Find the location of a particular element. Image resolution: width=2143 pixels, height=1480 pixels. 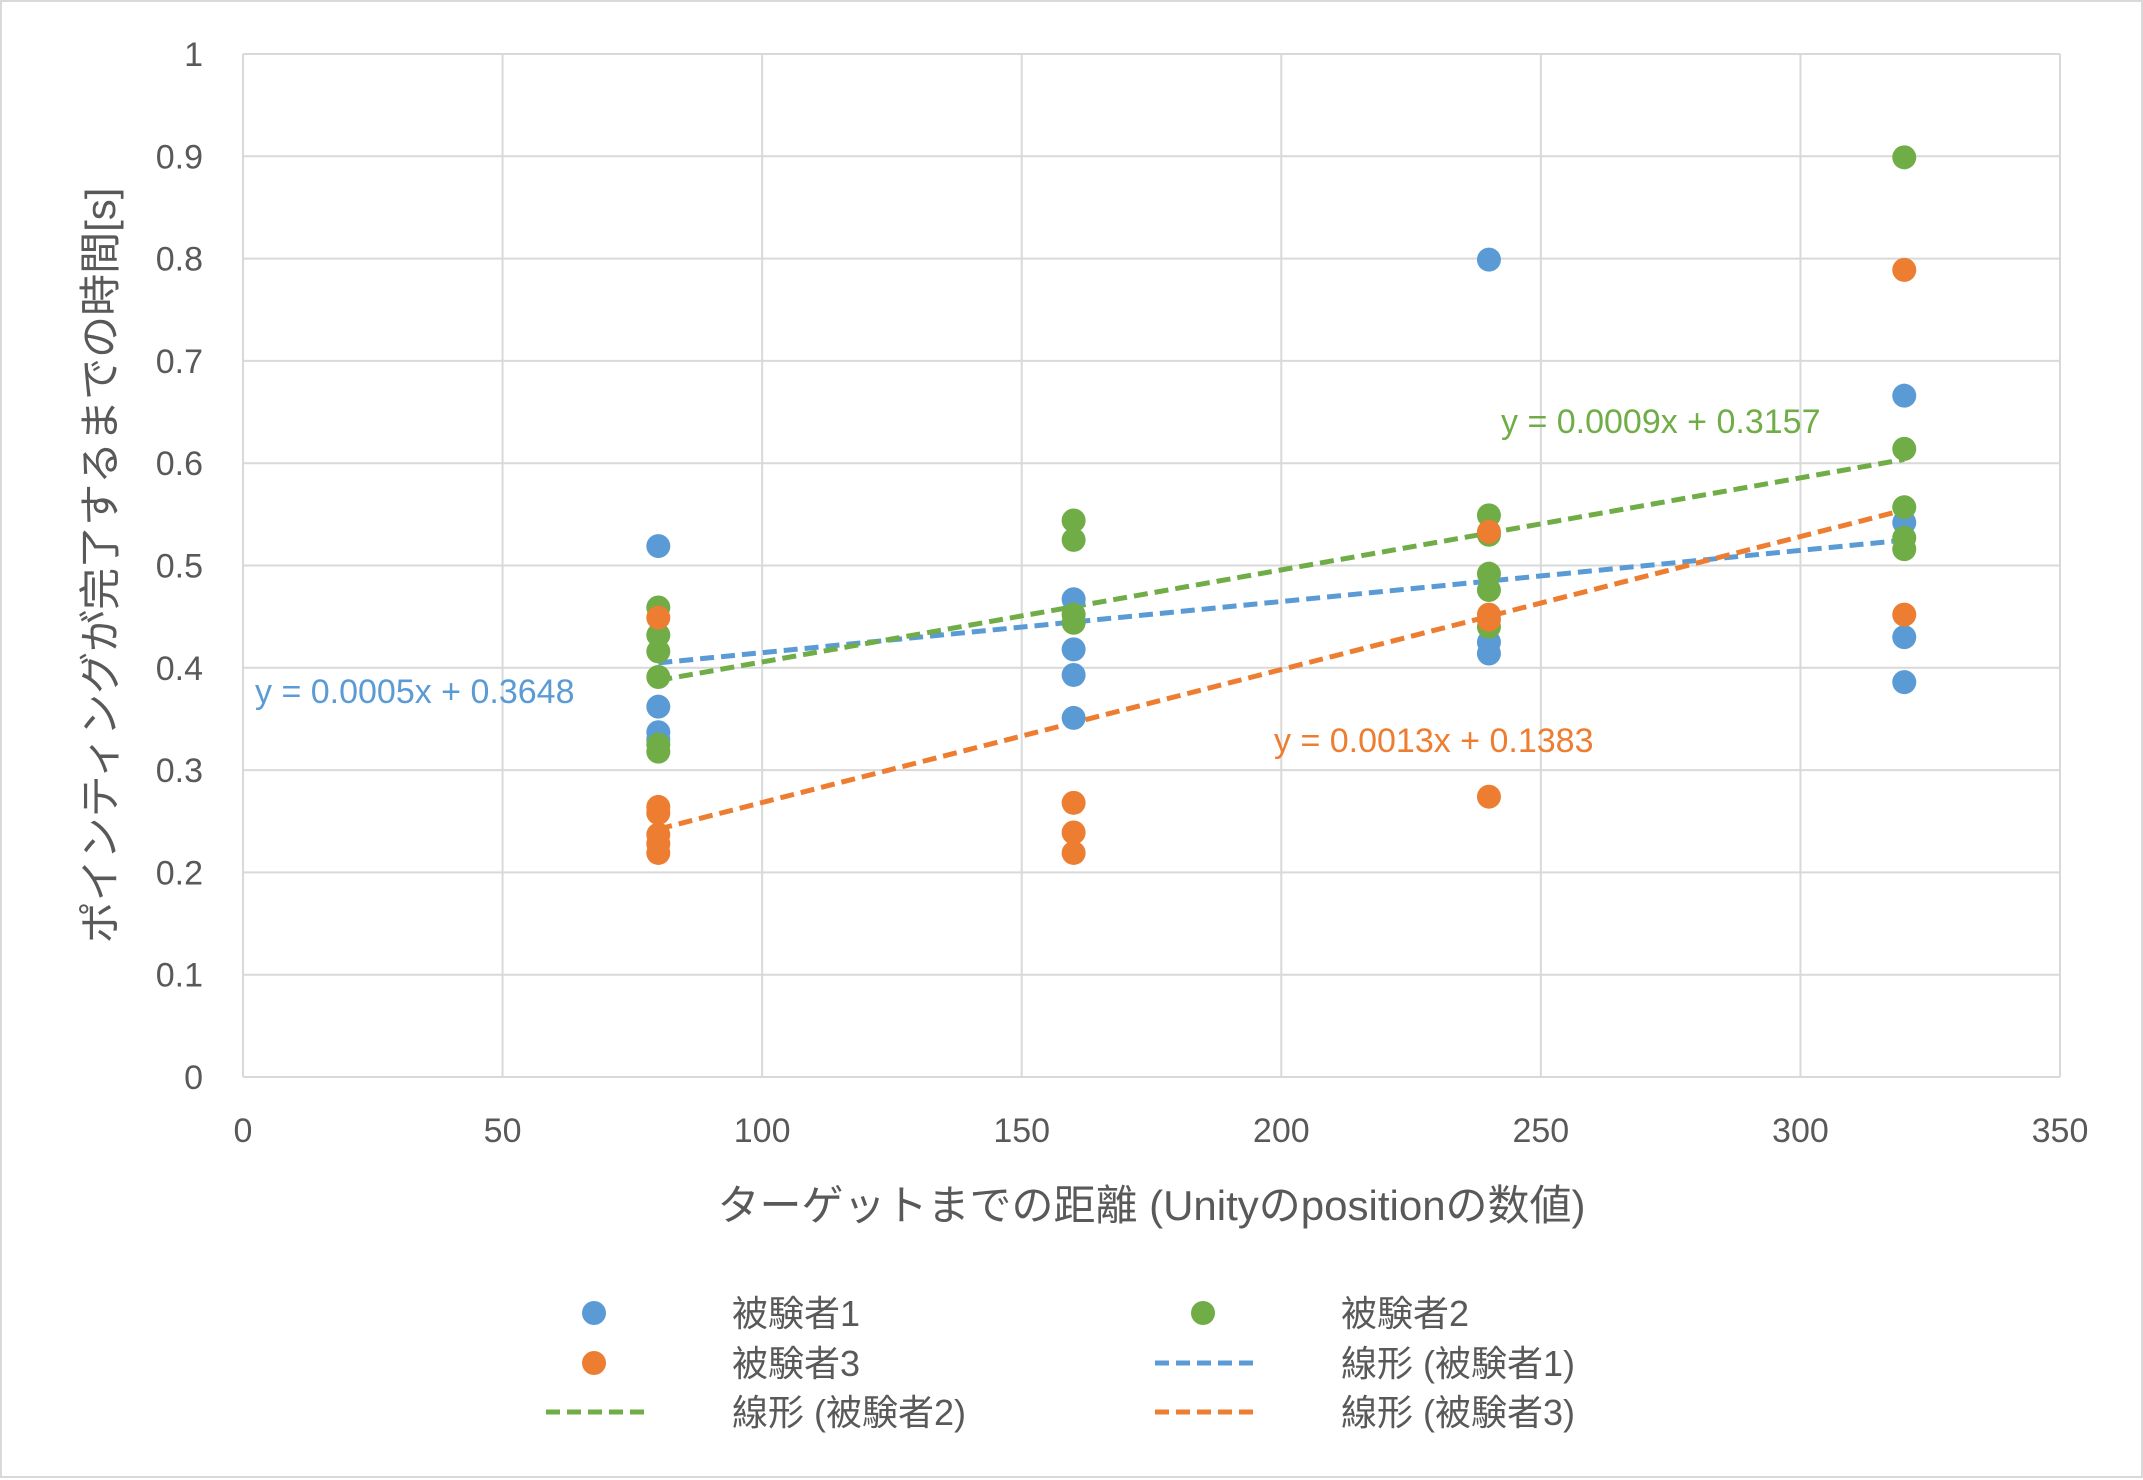

x-tick-label: 0 is located at coordinates (243, 1131).